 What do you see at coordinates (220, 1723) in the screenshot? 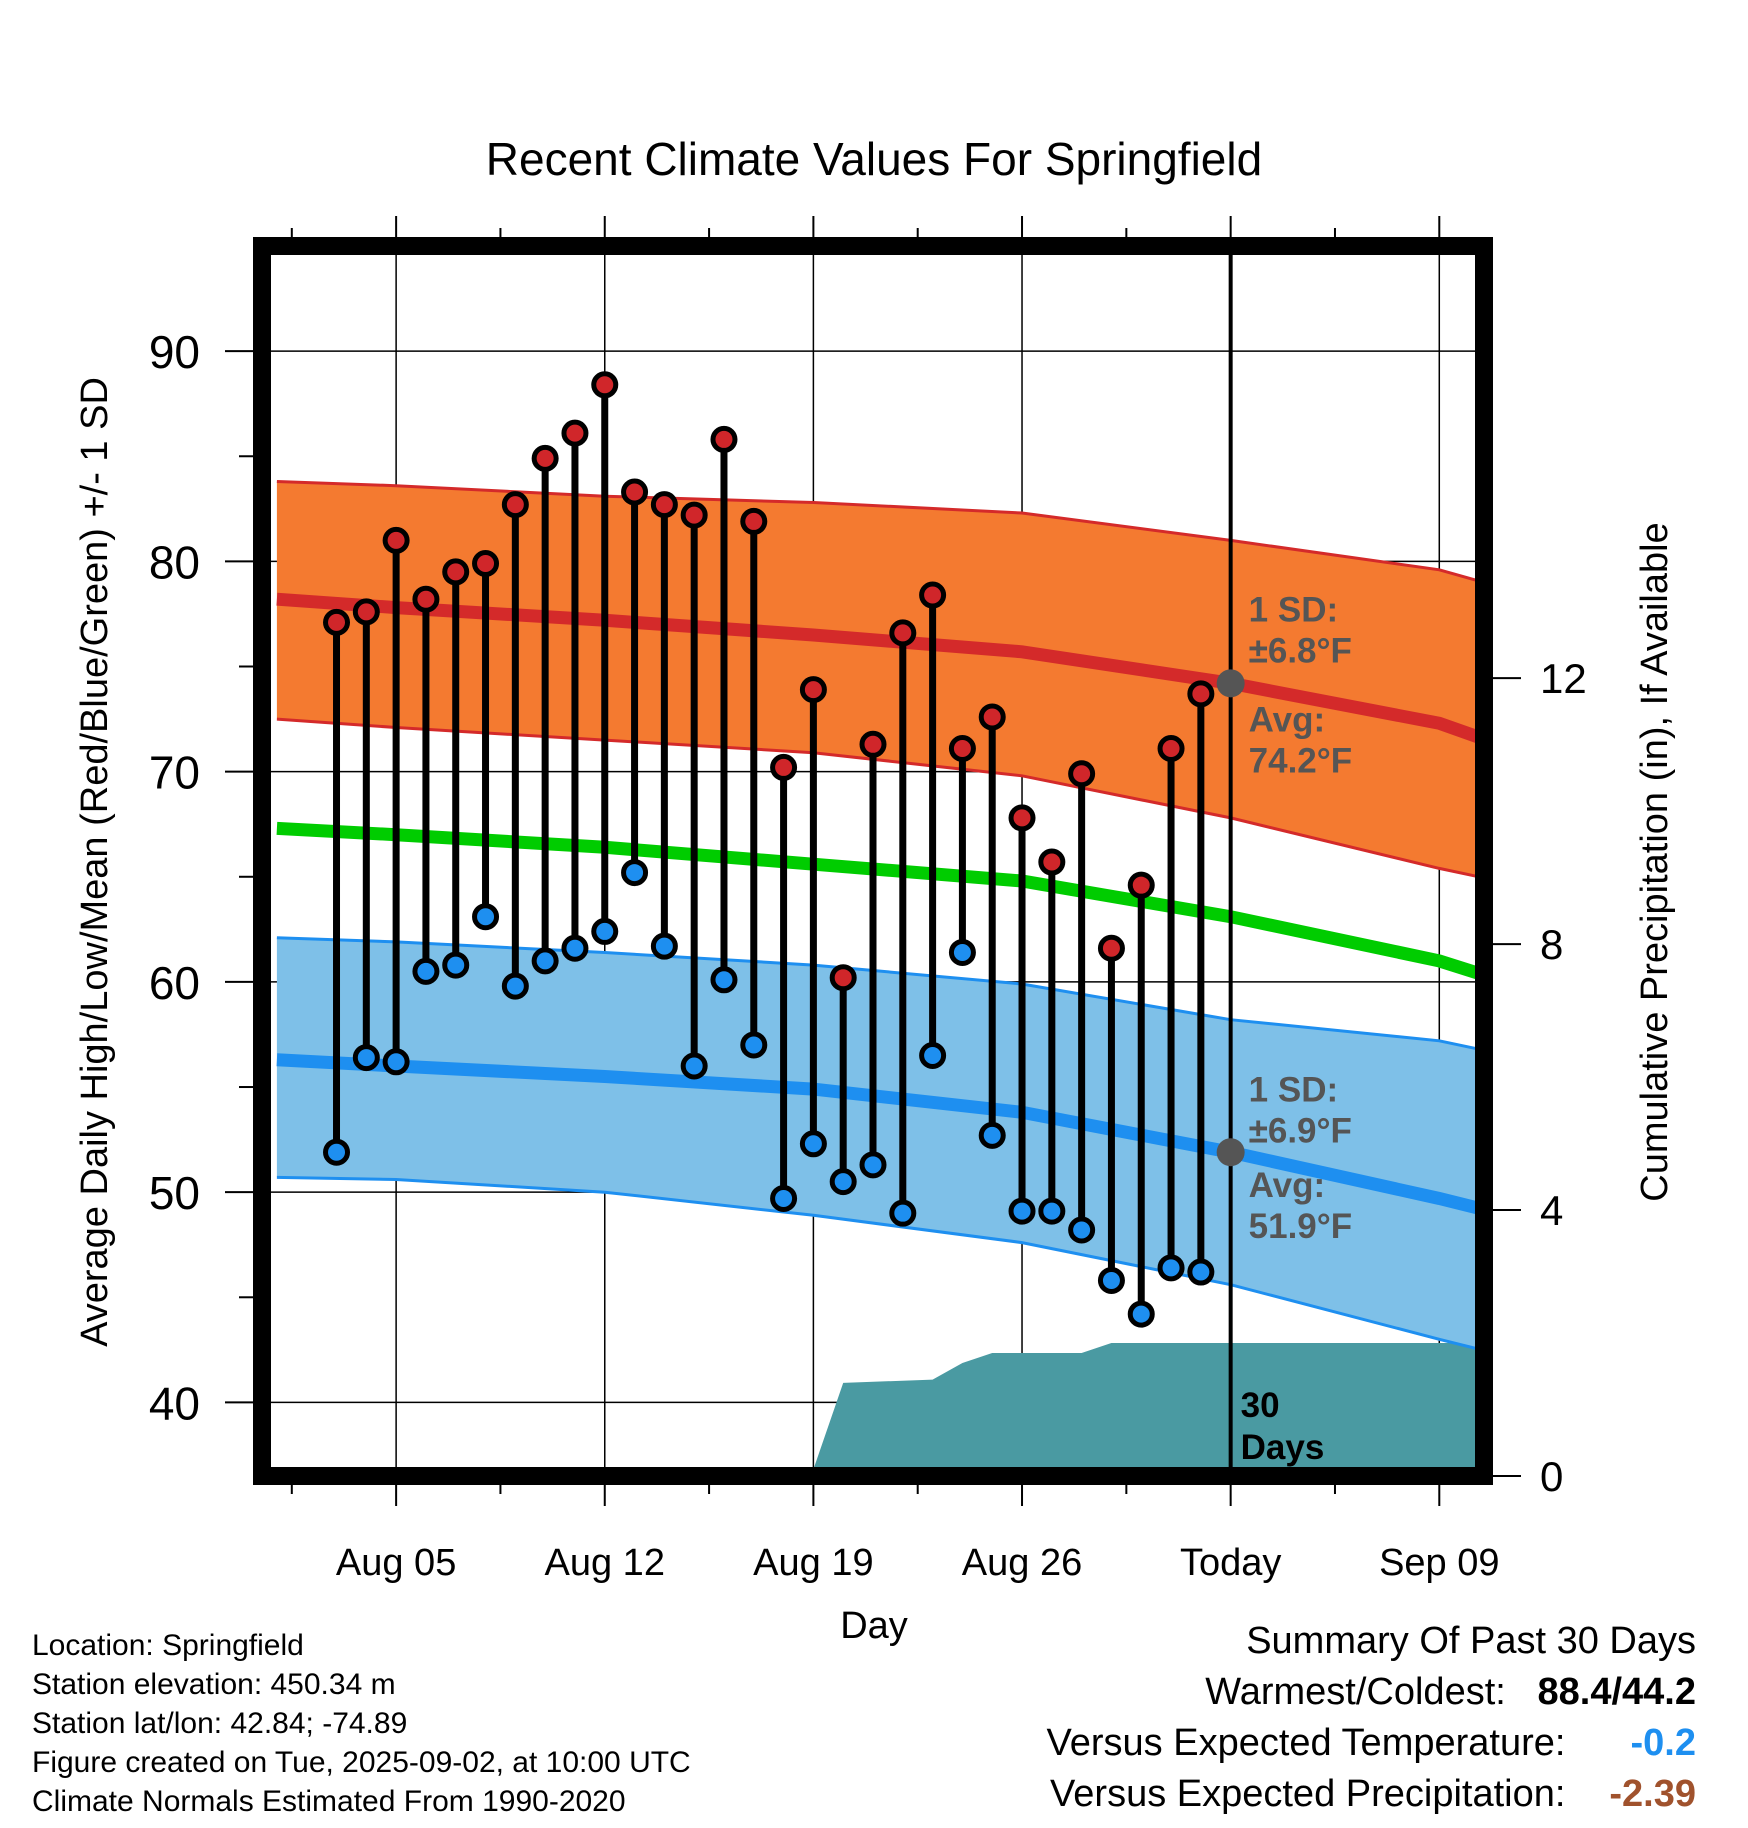
I see `latlon-text: Station lat/lon: 42.84; -74.89` at bounding box center [220, 1723].